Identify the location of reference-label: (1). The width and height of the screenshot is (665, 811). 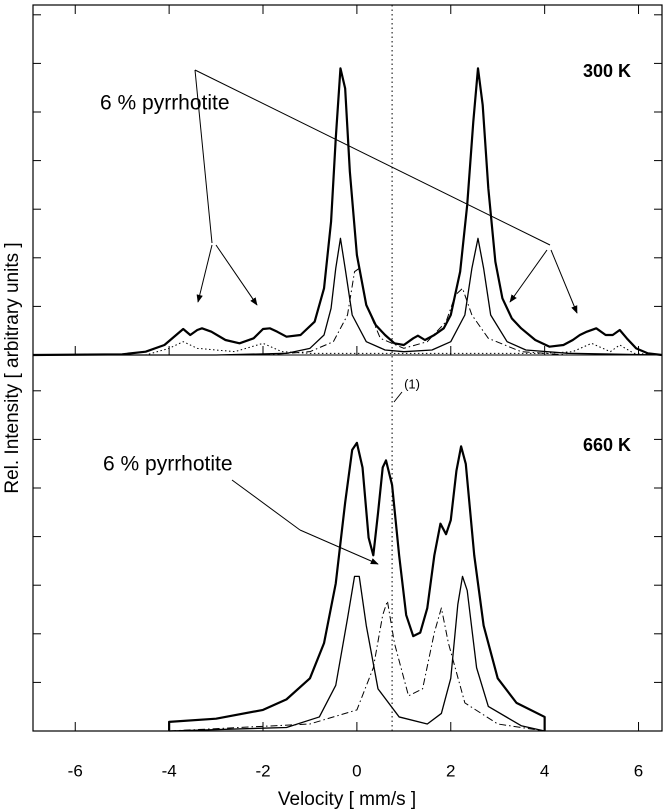
(412, 383).